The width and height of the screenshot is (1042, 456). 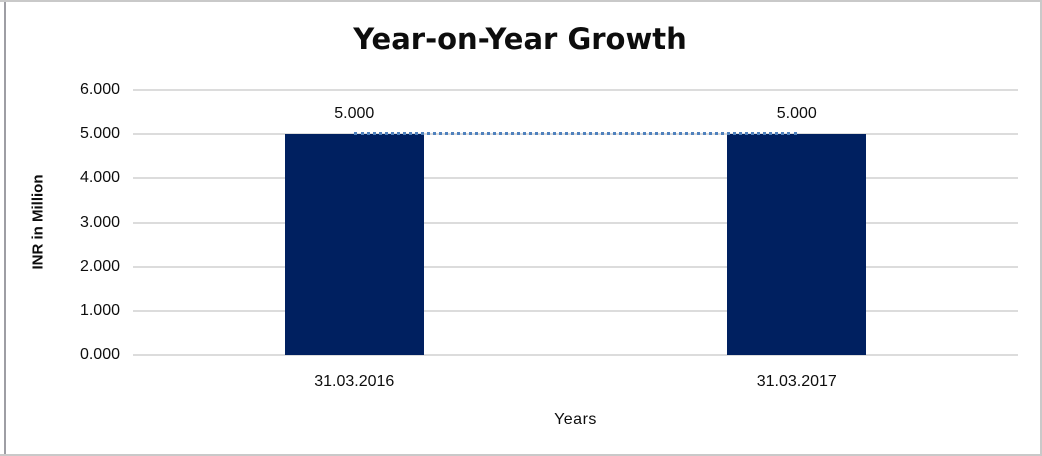 What do you see at coordinates (99, 89) in the screenshot?
I see `y-axis-tick-label: 6.000` at bounding box center [99, 89].